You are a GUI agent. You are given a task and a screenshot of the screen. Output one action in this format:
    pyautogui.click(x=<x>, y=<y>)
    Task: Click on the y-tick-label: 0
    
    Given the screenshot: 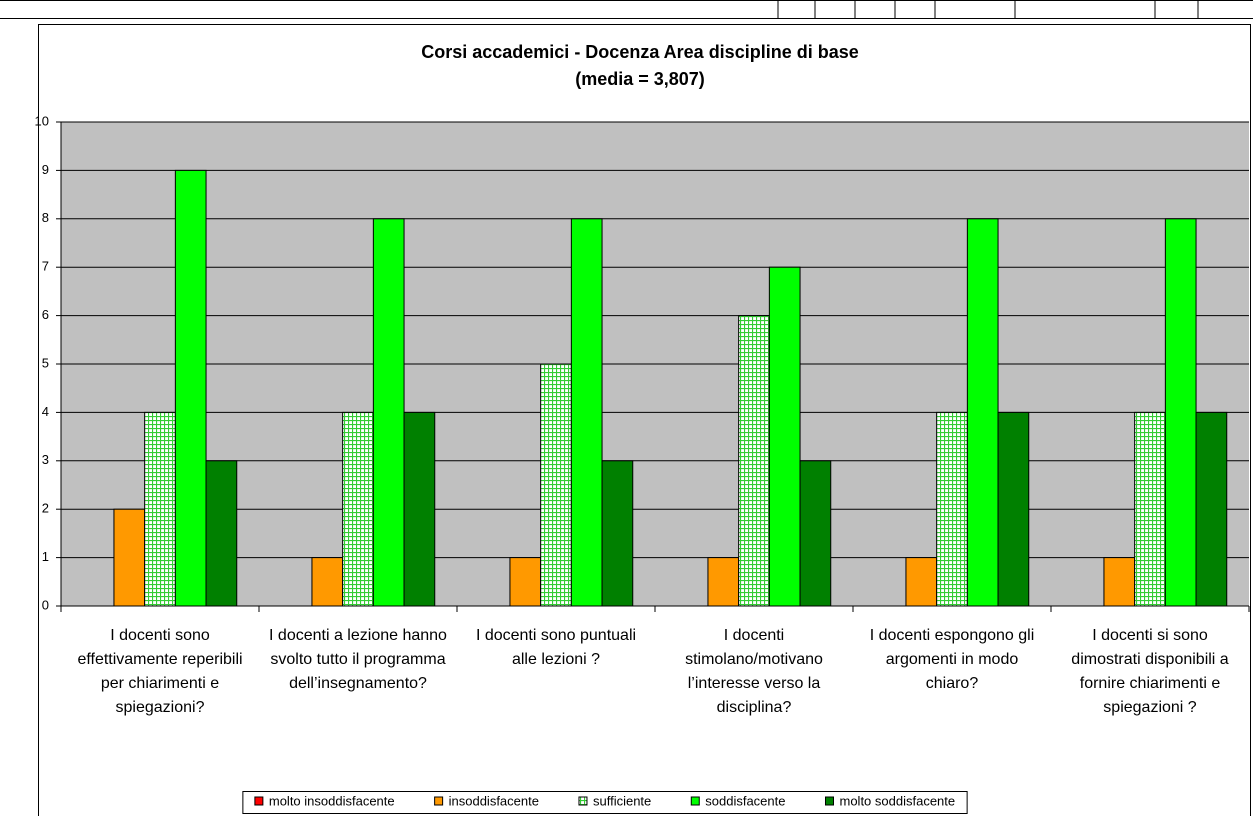 What is the action you would take?
    pyautogui.click(x=45, y=604)
    